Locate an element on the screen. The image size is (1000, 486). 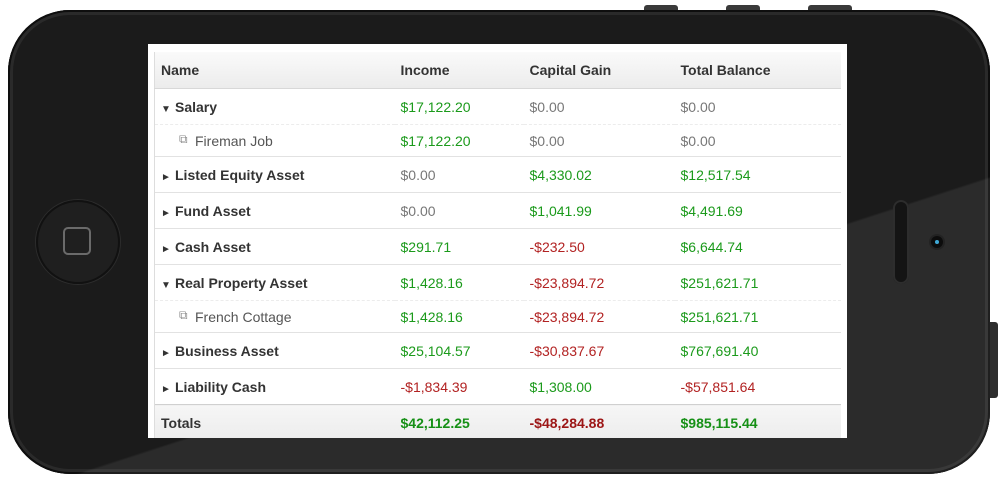
child-name-cell: ⧉ French Cottage is located at coordinates (274, 316).